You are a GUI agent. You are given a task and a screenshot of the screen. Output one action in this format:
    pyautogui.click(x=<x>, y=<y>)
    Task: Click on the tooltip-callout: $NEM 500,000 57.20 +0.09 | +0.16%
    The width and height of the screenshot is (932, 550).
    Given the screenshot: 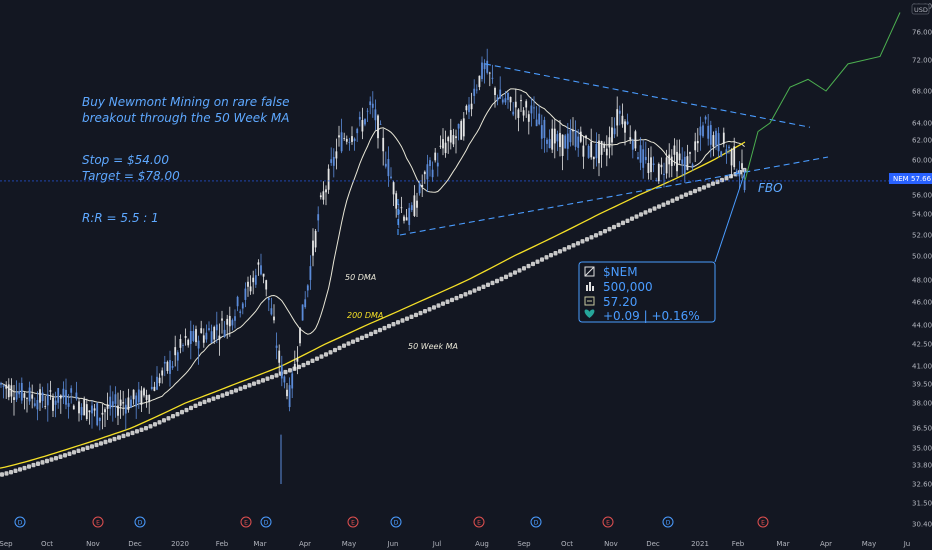 What is the action you would take?
    pyautogui.click(x=662, y=247)
    